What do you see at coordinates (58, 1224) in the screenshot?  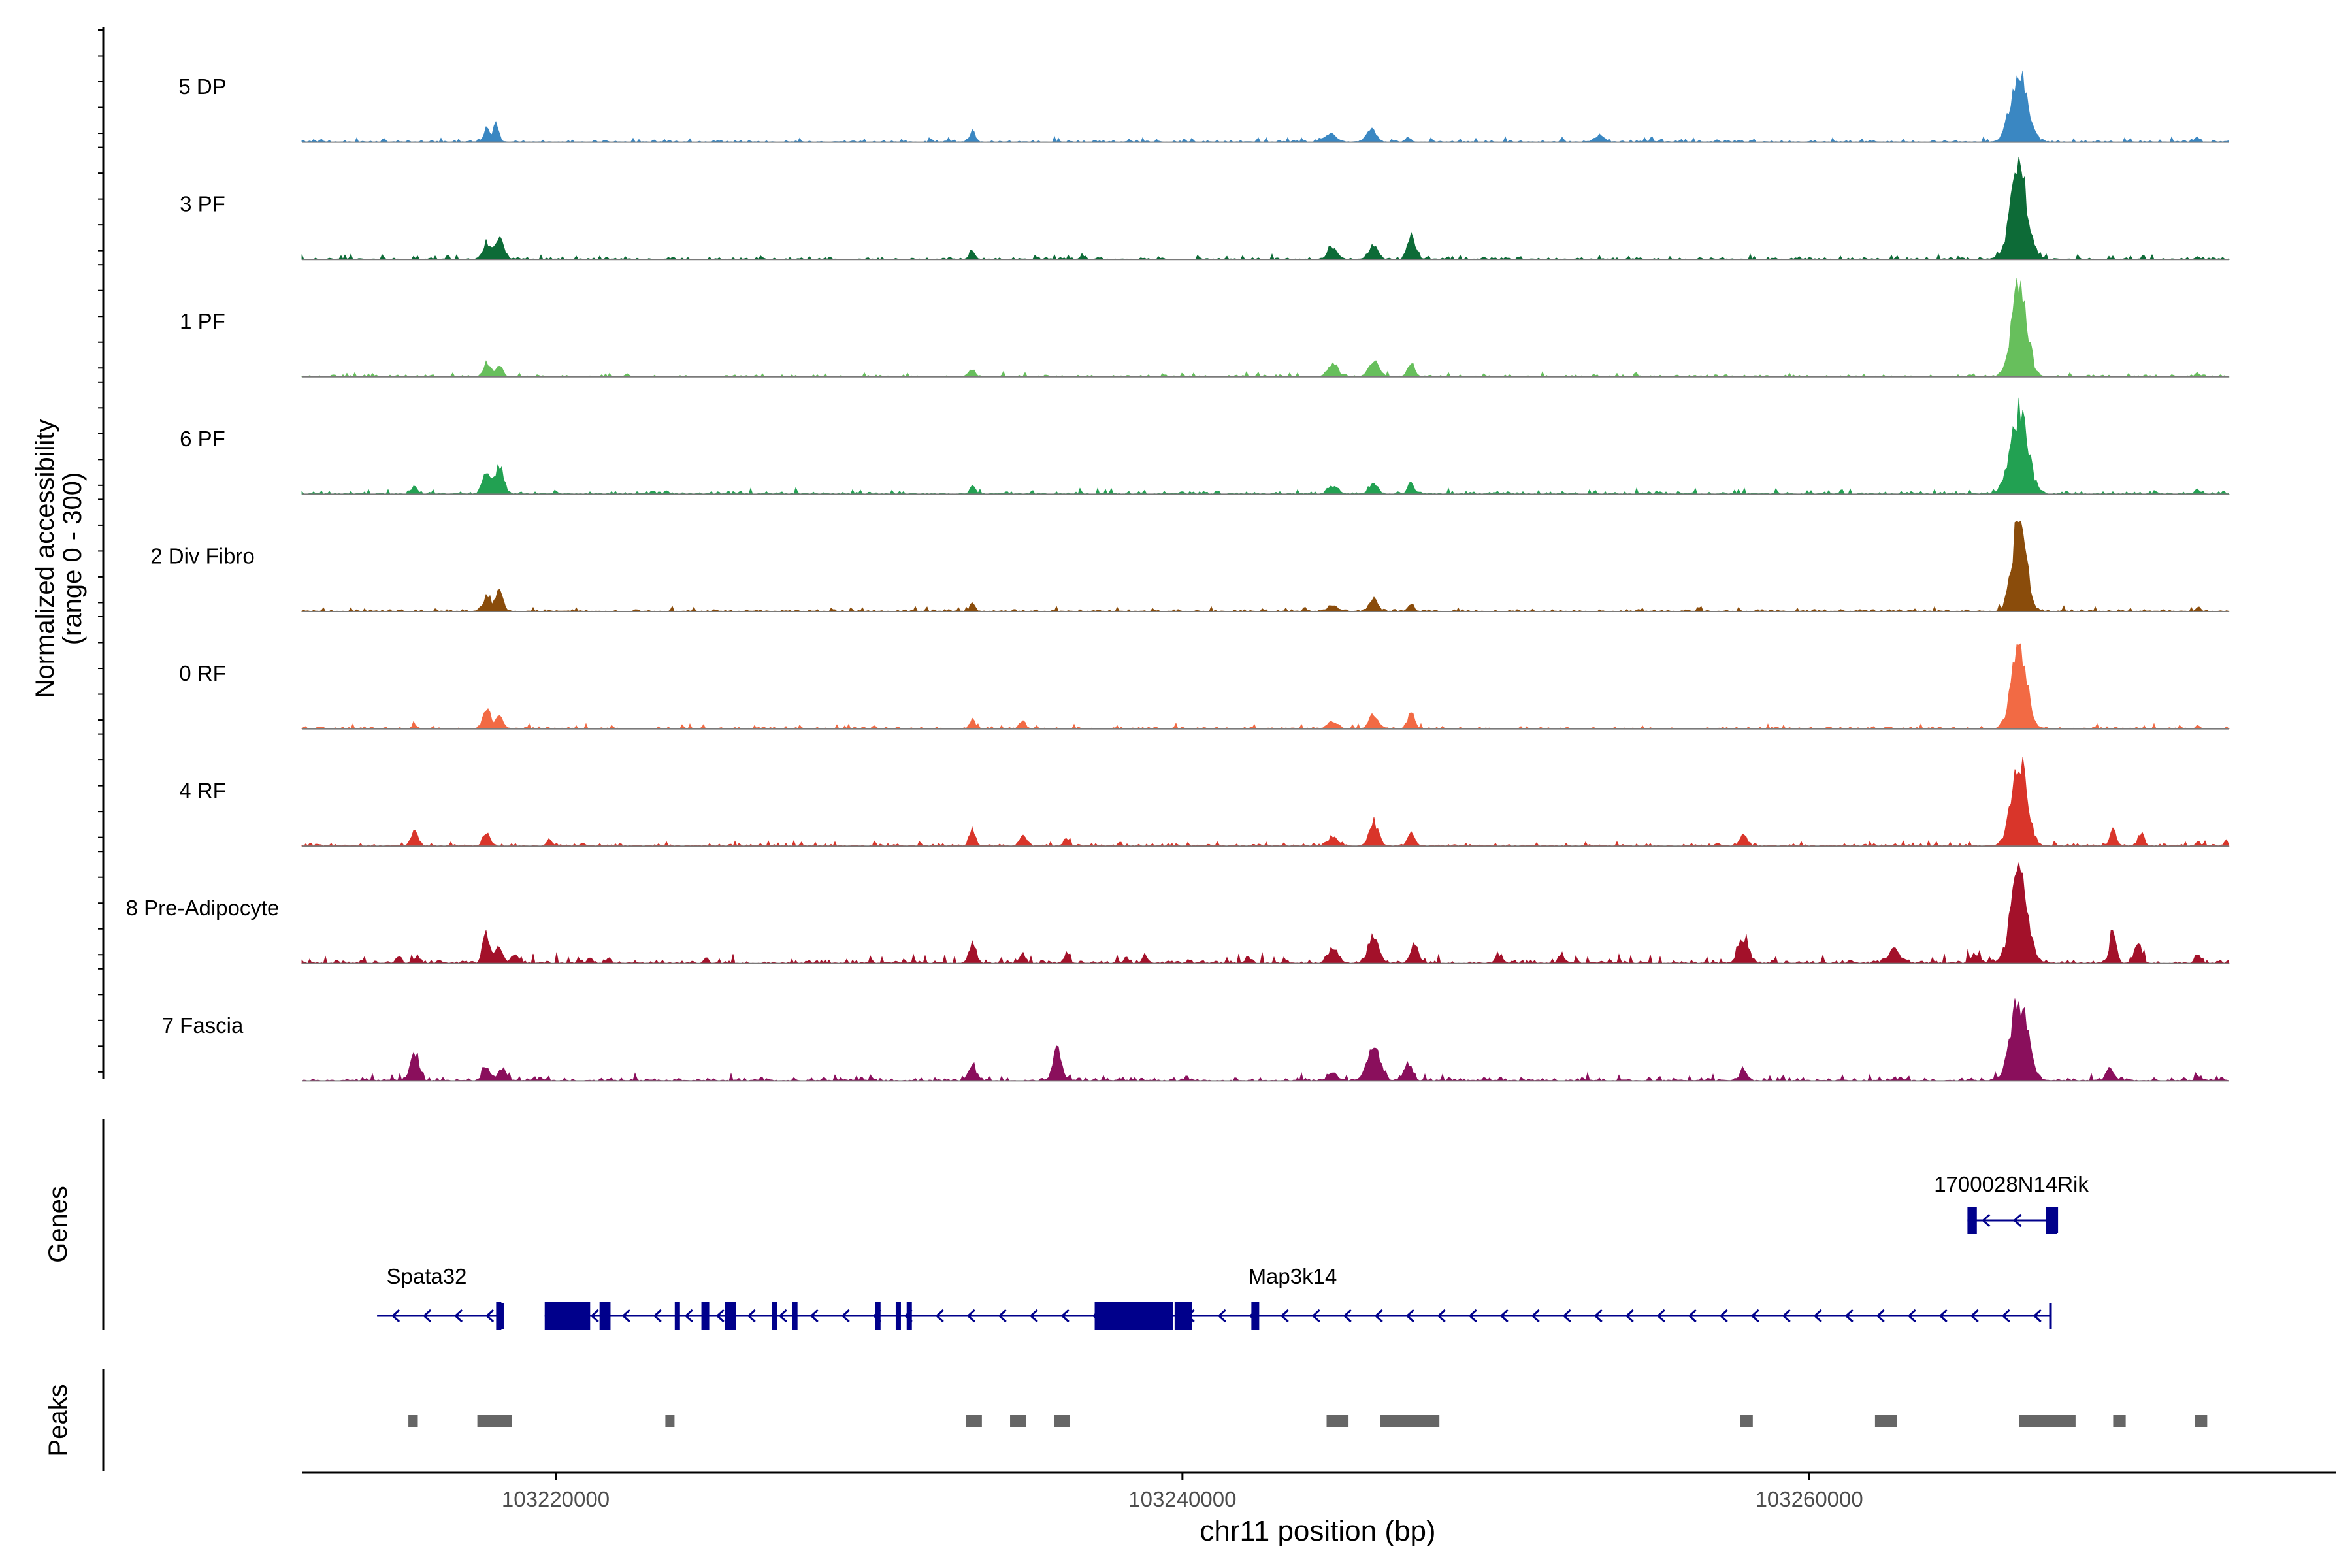 I see `genes-track-label: Genes` at bounding box center [58, 1224].